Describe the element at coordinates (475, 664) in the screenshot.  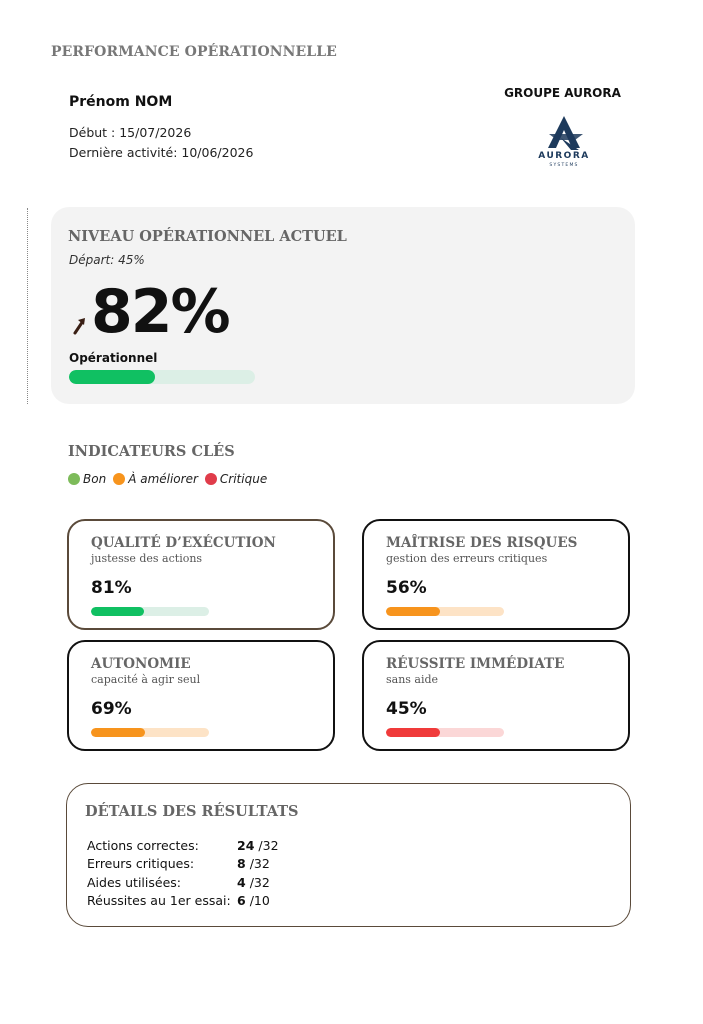
I see `kpi-title: RÉUSSITE IMMÉDIATE` at that location.